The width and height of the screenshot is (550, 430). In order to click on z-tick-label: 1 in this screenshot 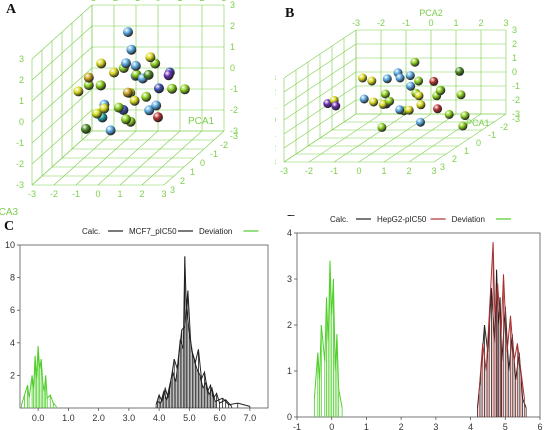, I will do `click(466, 151)`.